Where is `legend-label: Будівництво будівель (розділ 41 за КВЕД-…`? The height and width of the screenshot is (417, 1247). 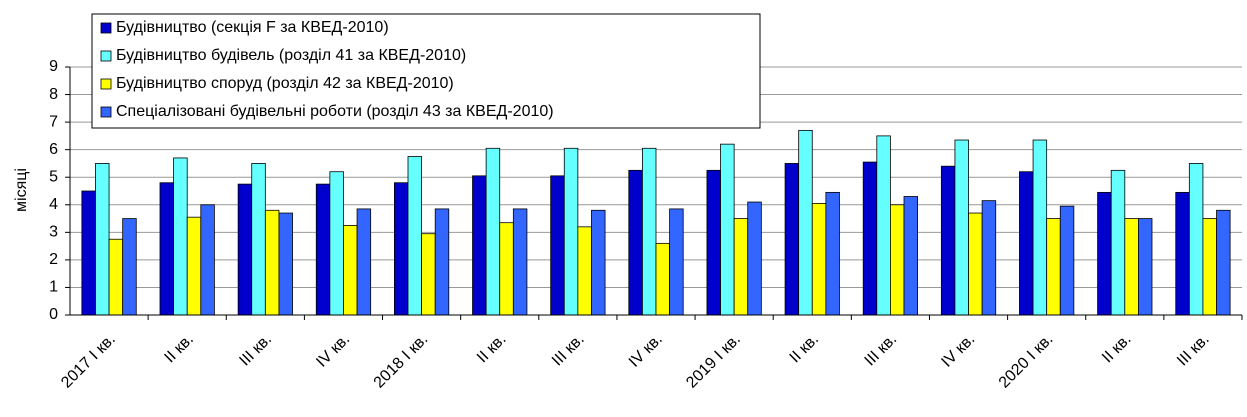
legend-label: Будівництво будівель (розділ 41 за КВЕД-… is located at coordinates (291, 55).